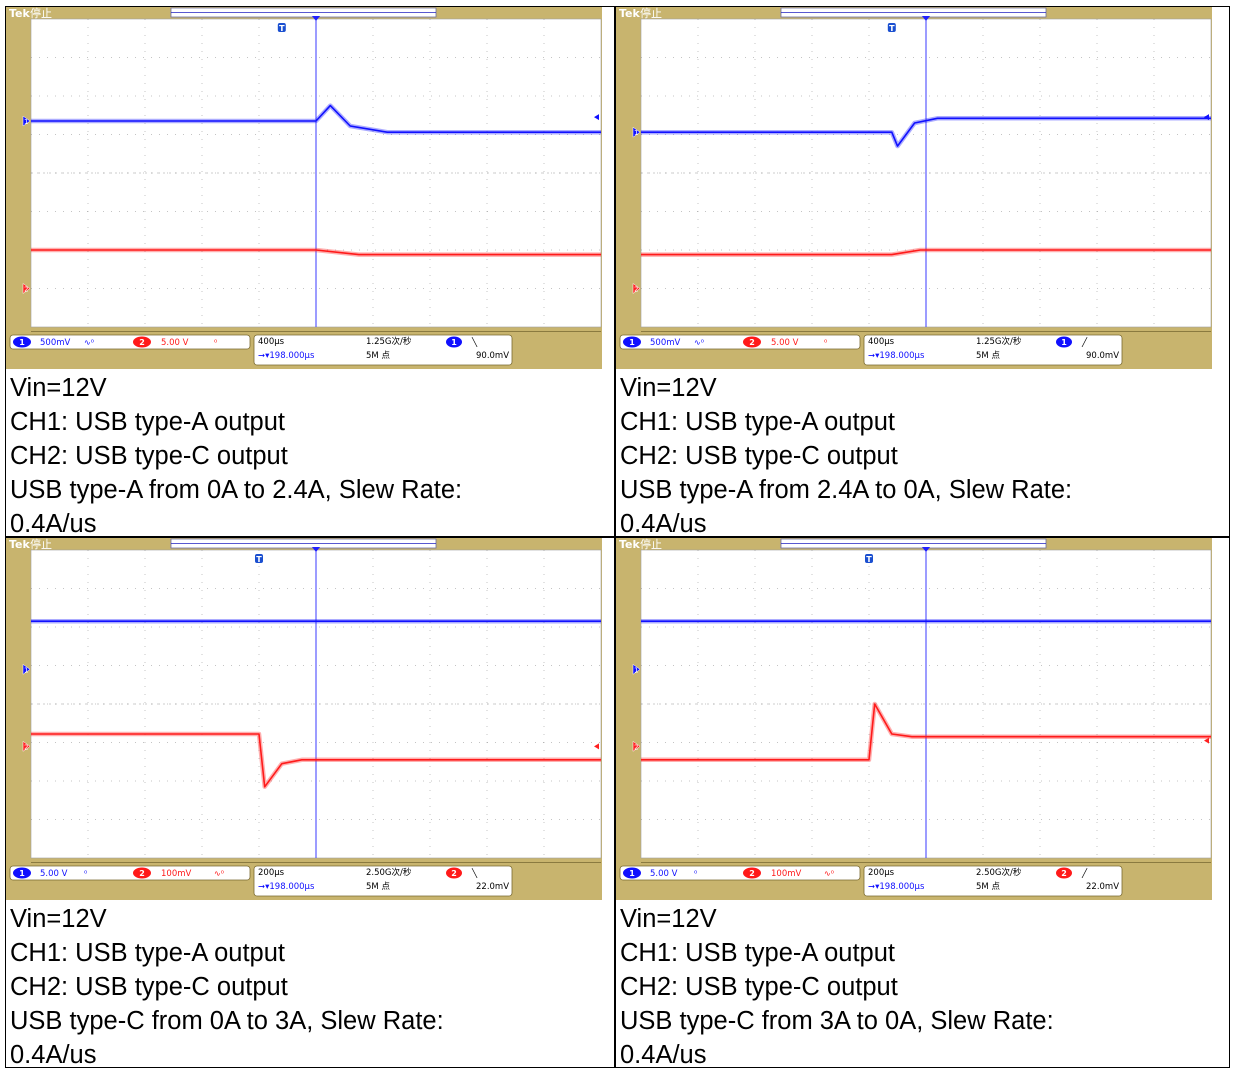 The image size is (1235, 1074). What do you see at coordinates (176, 874) in the screenshot?
I see `ch2-scale: 100mV` at bounding box center [176, 874].